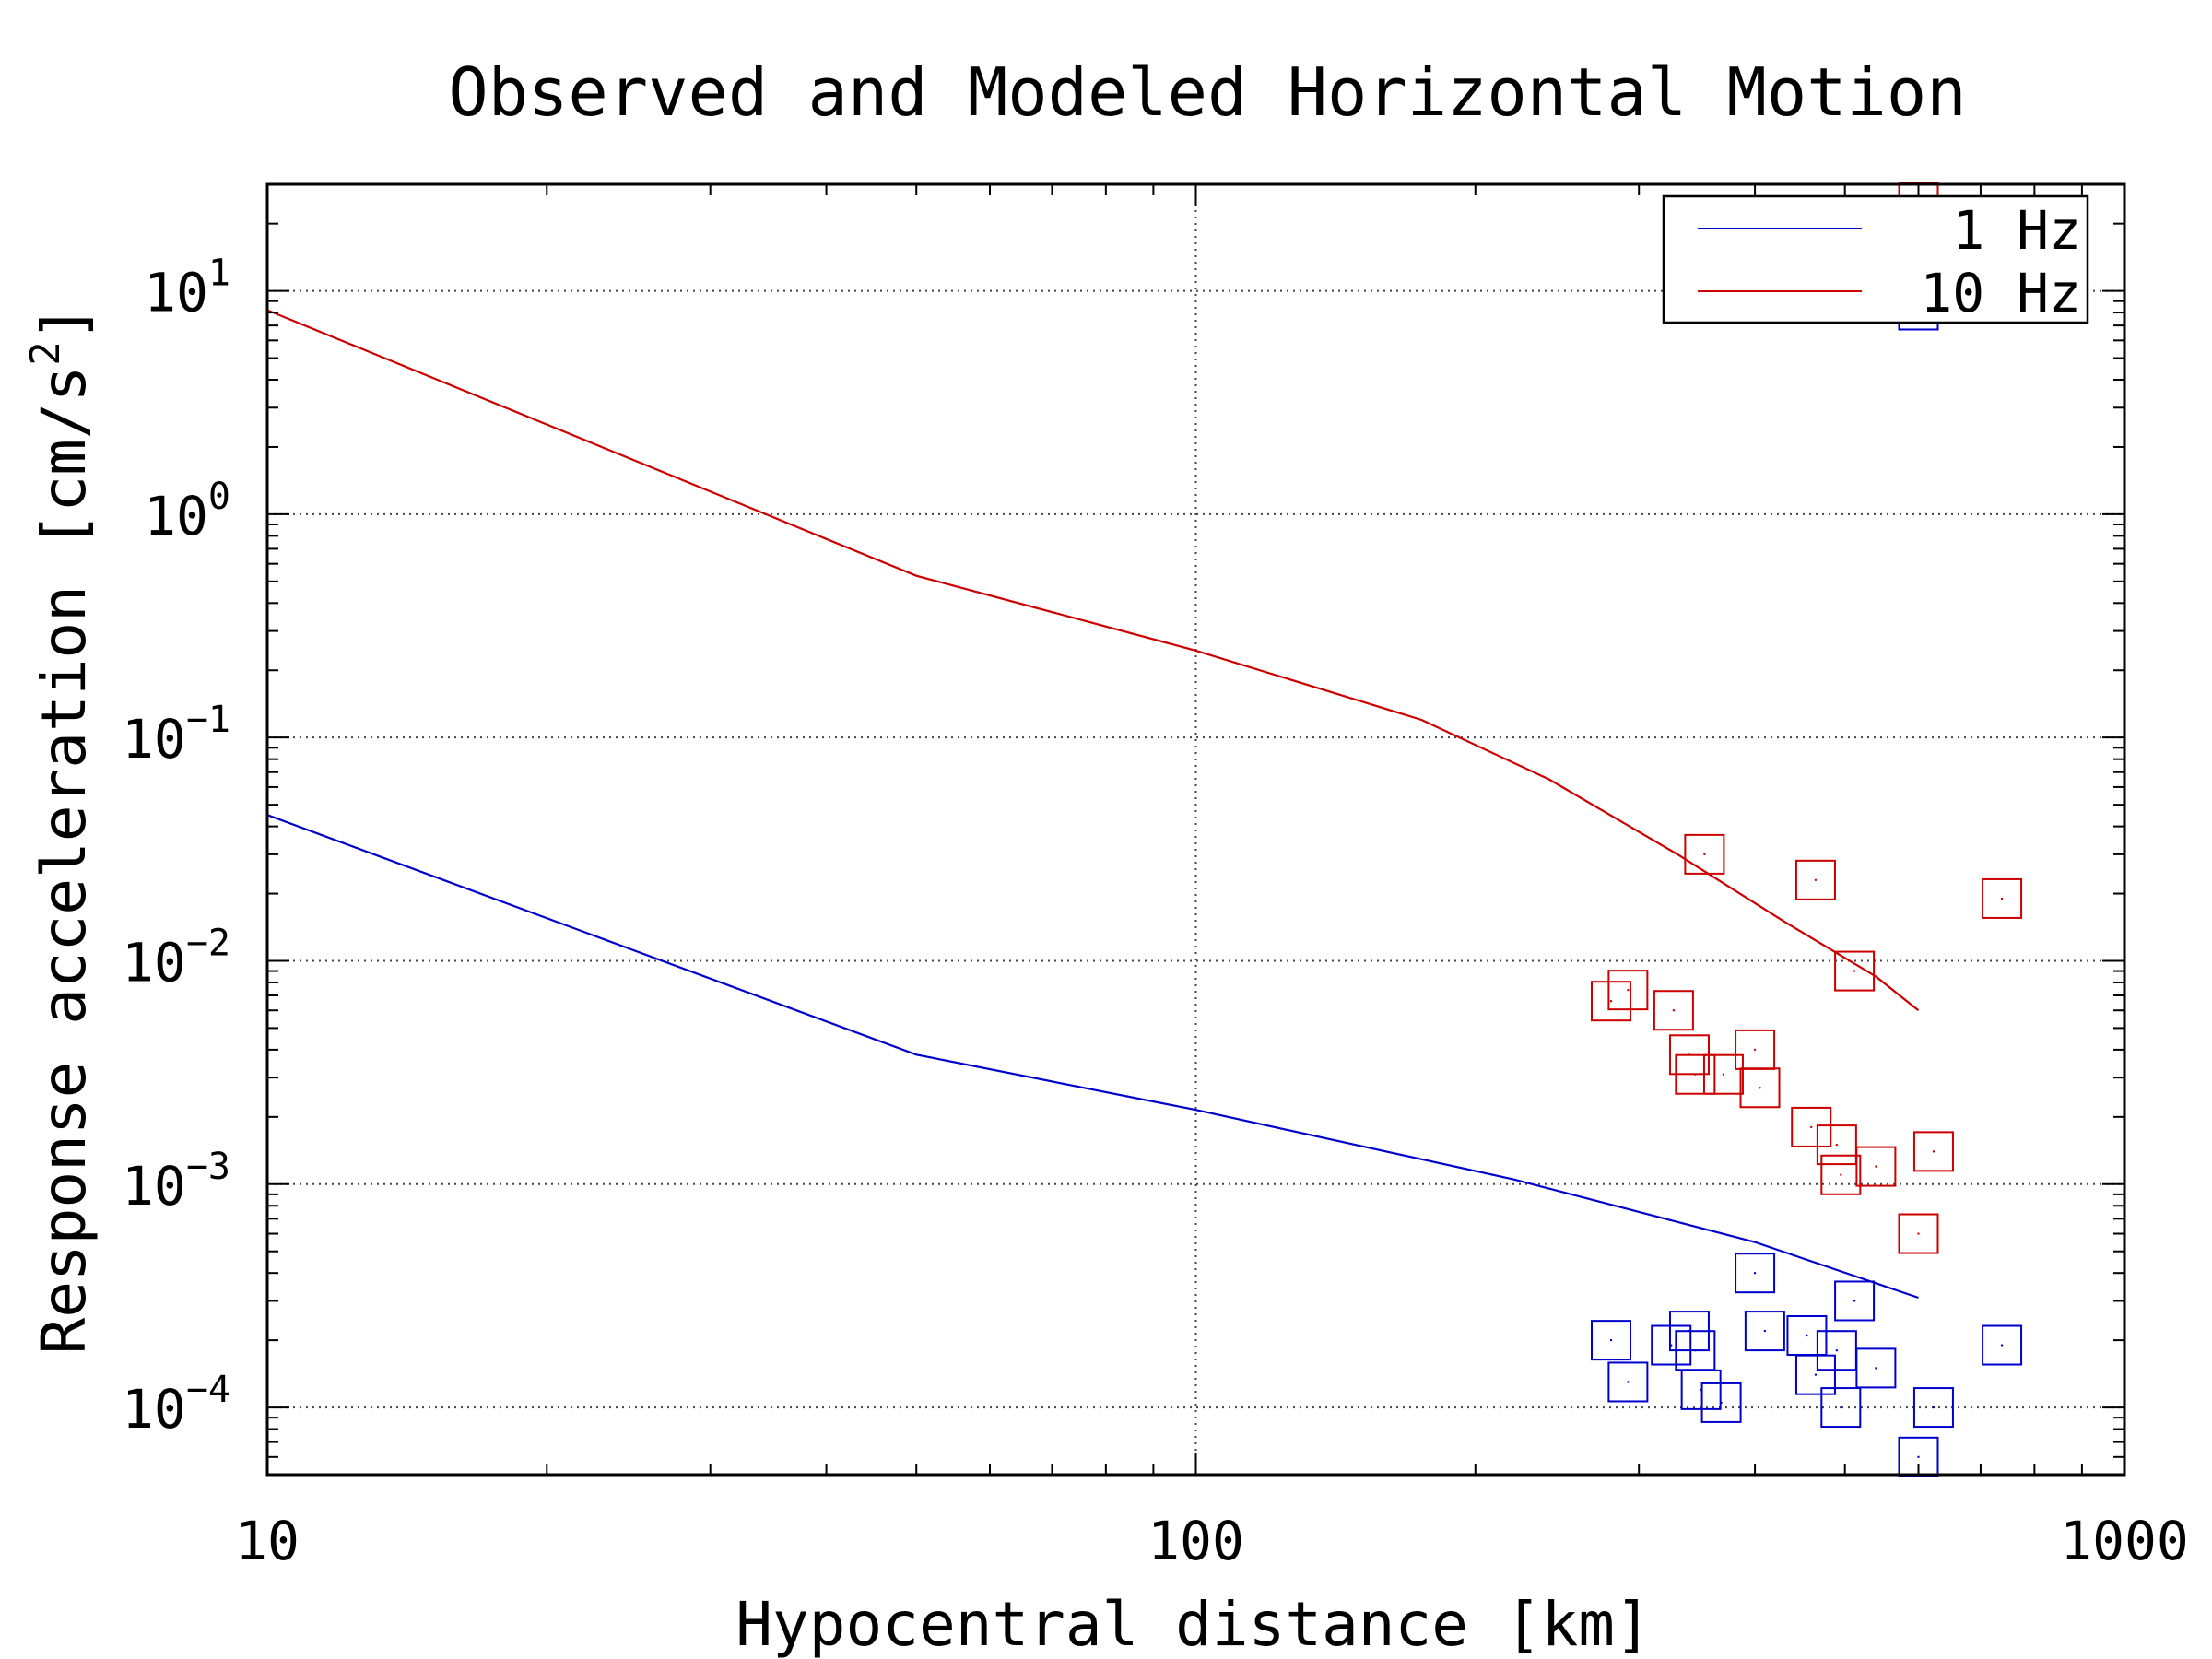 This screenshot has width=2212, height=1659. What do you see at coordinates (1207, 92) in the screenshot?
I see `chart-title: Observed and Modeled Horizontal Motion` at bounding box center [1207, 92].